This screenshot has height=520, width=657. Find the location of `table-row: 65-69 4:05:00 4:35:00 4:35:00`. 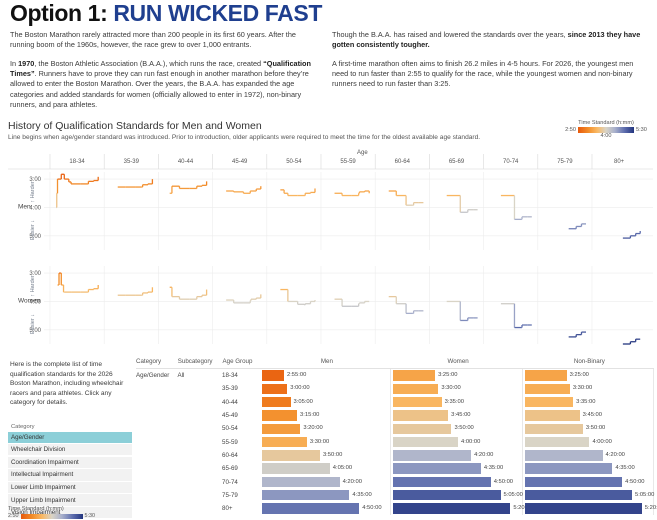

table-row: 65-69 4:05:00 4:35:00 4:35:00 is located at coordinates (395, 469).